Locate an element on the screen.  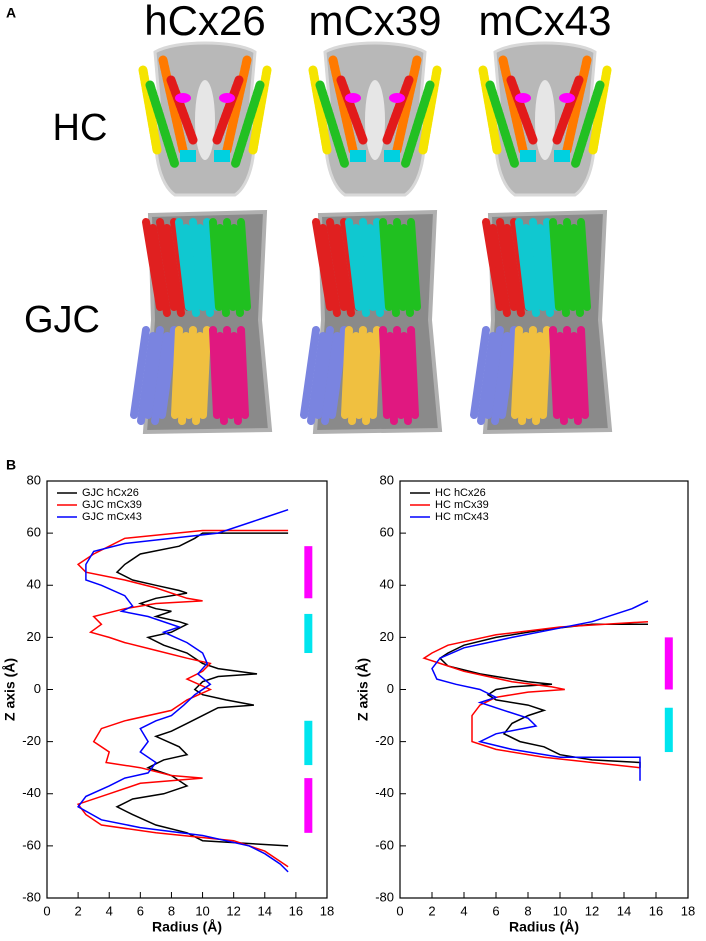
row-title: GJC is located at coordinates (62, 320).